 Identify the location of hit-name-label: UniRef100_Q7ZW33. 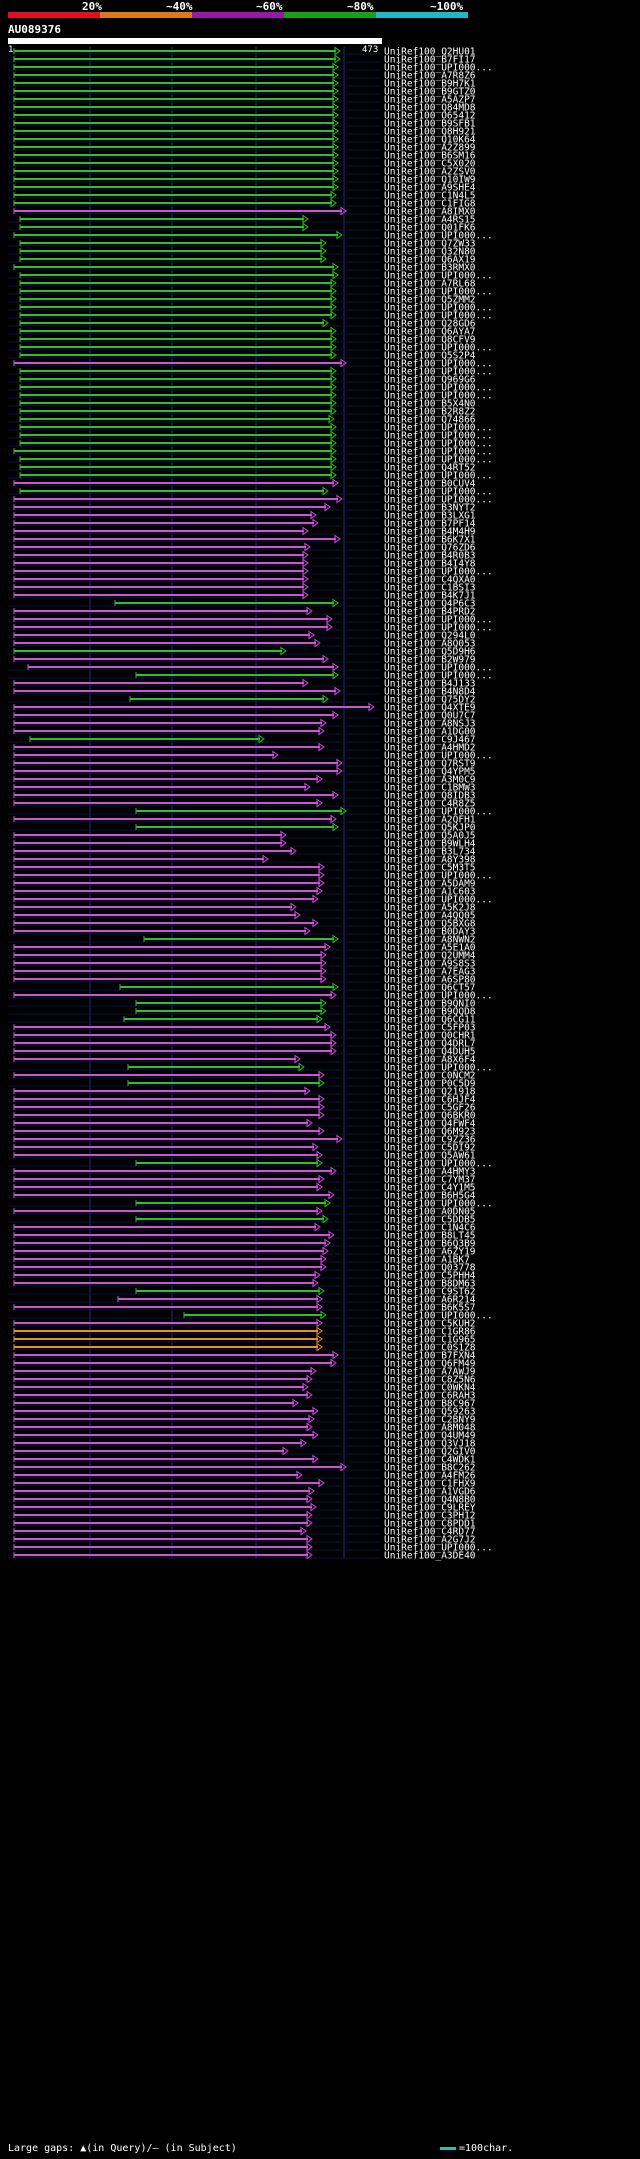
(430, 244).